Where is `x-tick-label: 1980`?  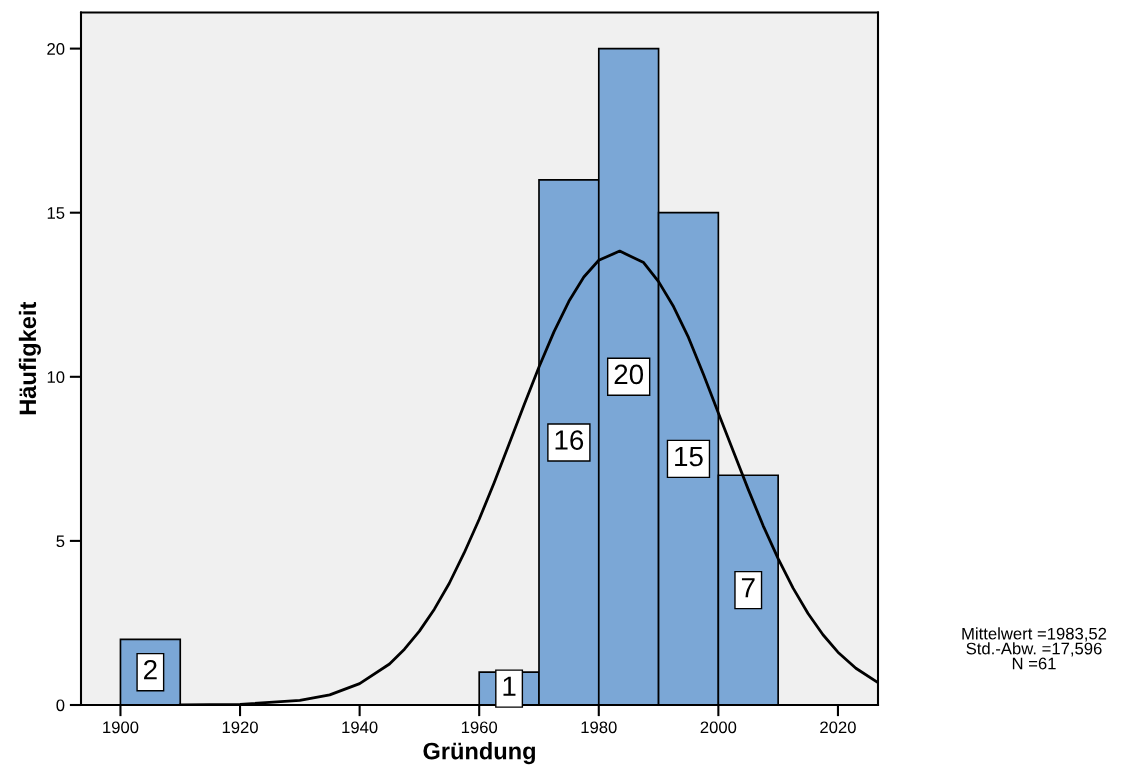
x-tick-label: 1980 is located at coordinates (599, 727).